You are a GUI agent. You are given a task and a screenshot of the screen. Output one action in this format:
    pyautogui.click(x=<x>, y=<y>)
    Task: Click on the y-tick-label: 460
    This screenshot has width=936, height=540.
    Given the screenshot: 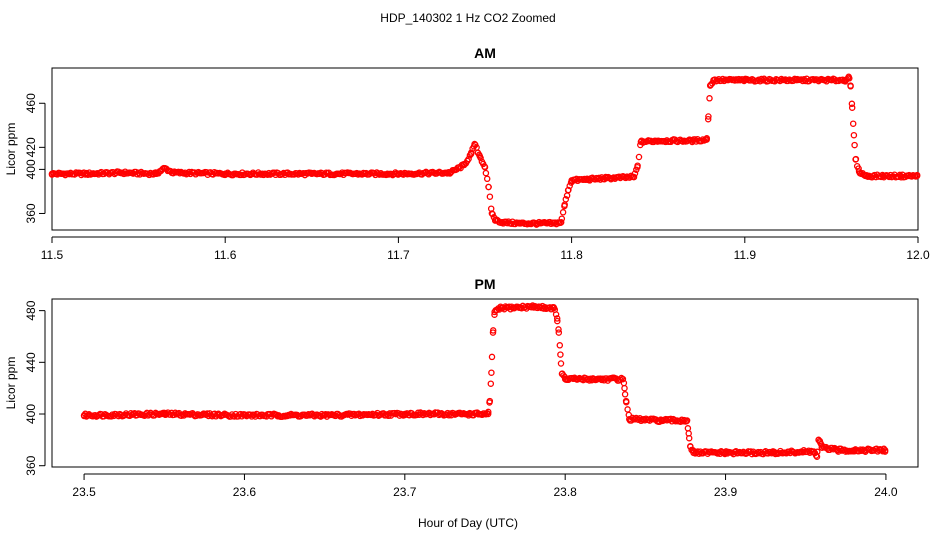 What is the action you would take?
    pyautogui.click(x=31, y=103)
    